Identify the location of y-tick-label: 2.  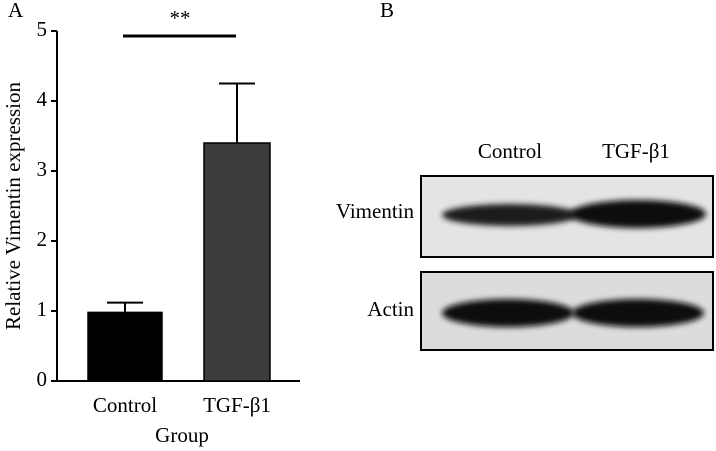
(42, 239).